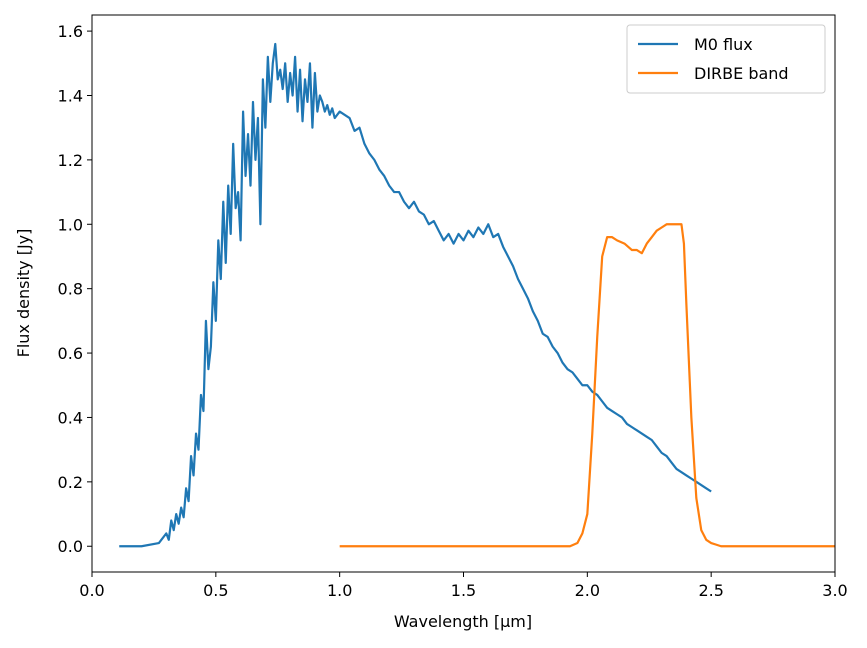 The height and width of the screenshot is (648, 867). Describe the element at coordinates (339, 590) in the screenshot. I see `x-tick-label: 1.0` at that location.